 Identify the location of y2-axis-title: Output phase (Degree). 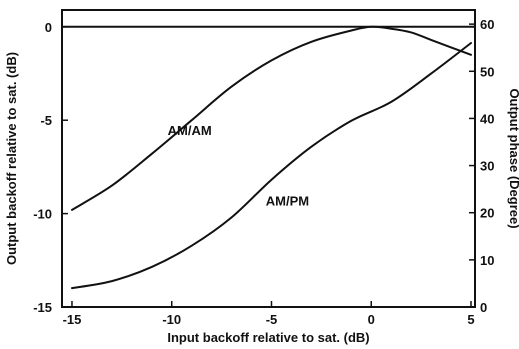
(513, 158).